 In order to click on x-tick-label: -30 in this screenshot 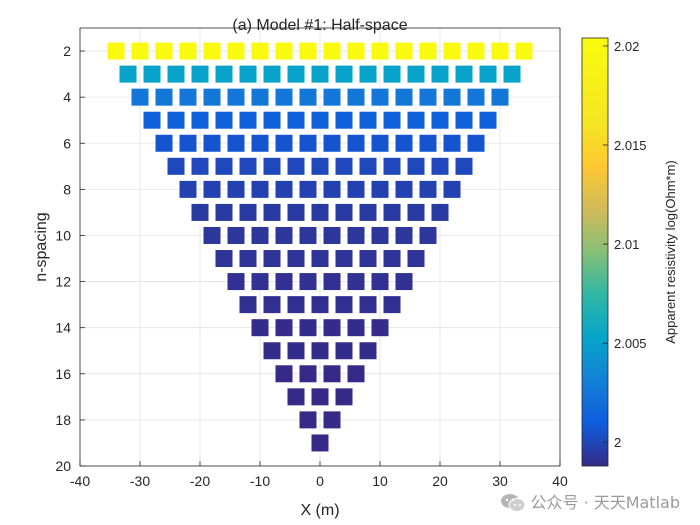, I will do `click(140, 481)`.